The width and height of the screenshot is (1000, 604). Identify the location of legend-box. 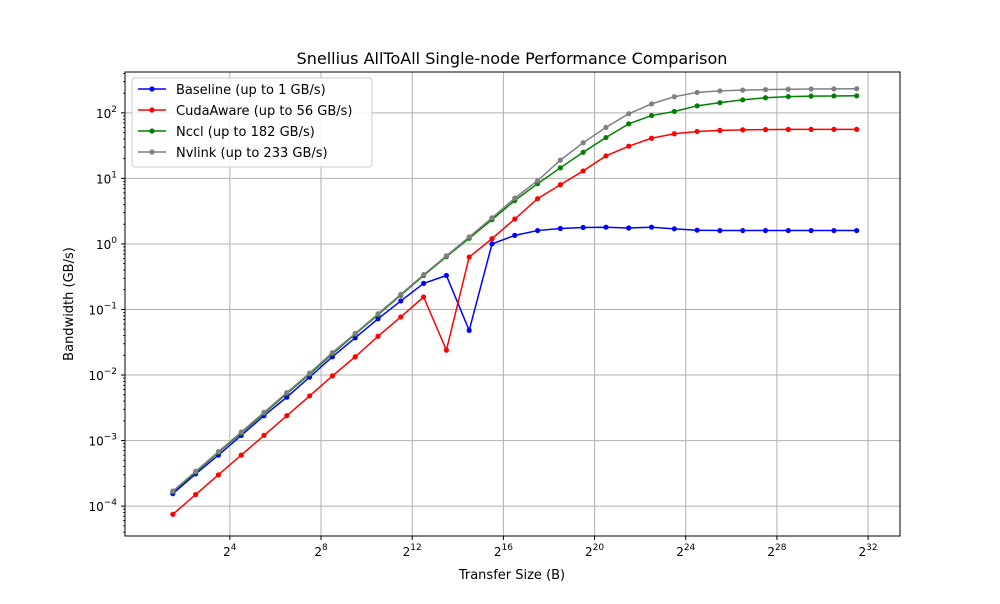
(252, 122).